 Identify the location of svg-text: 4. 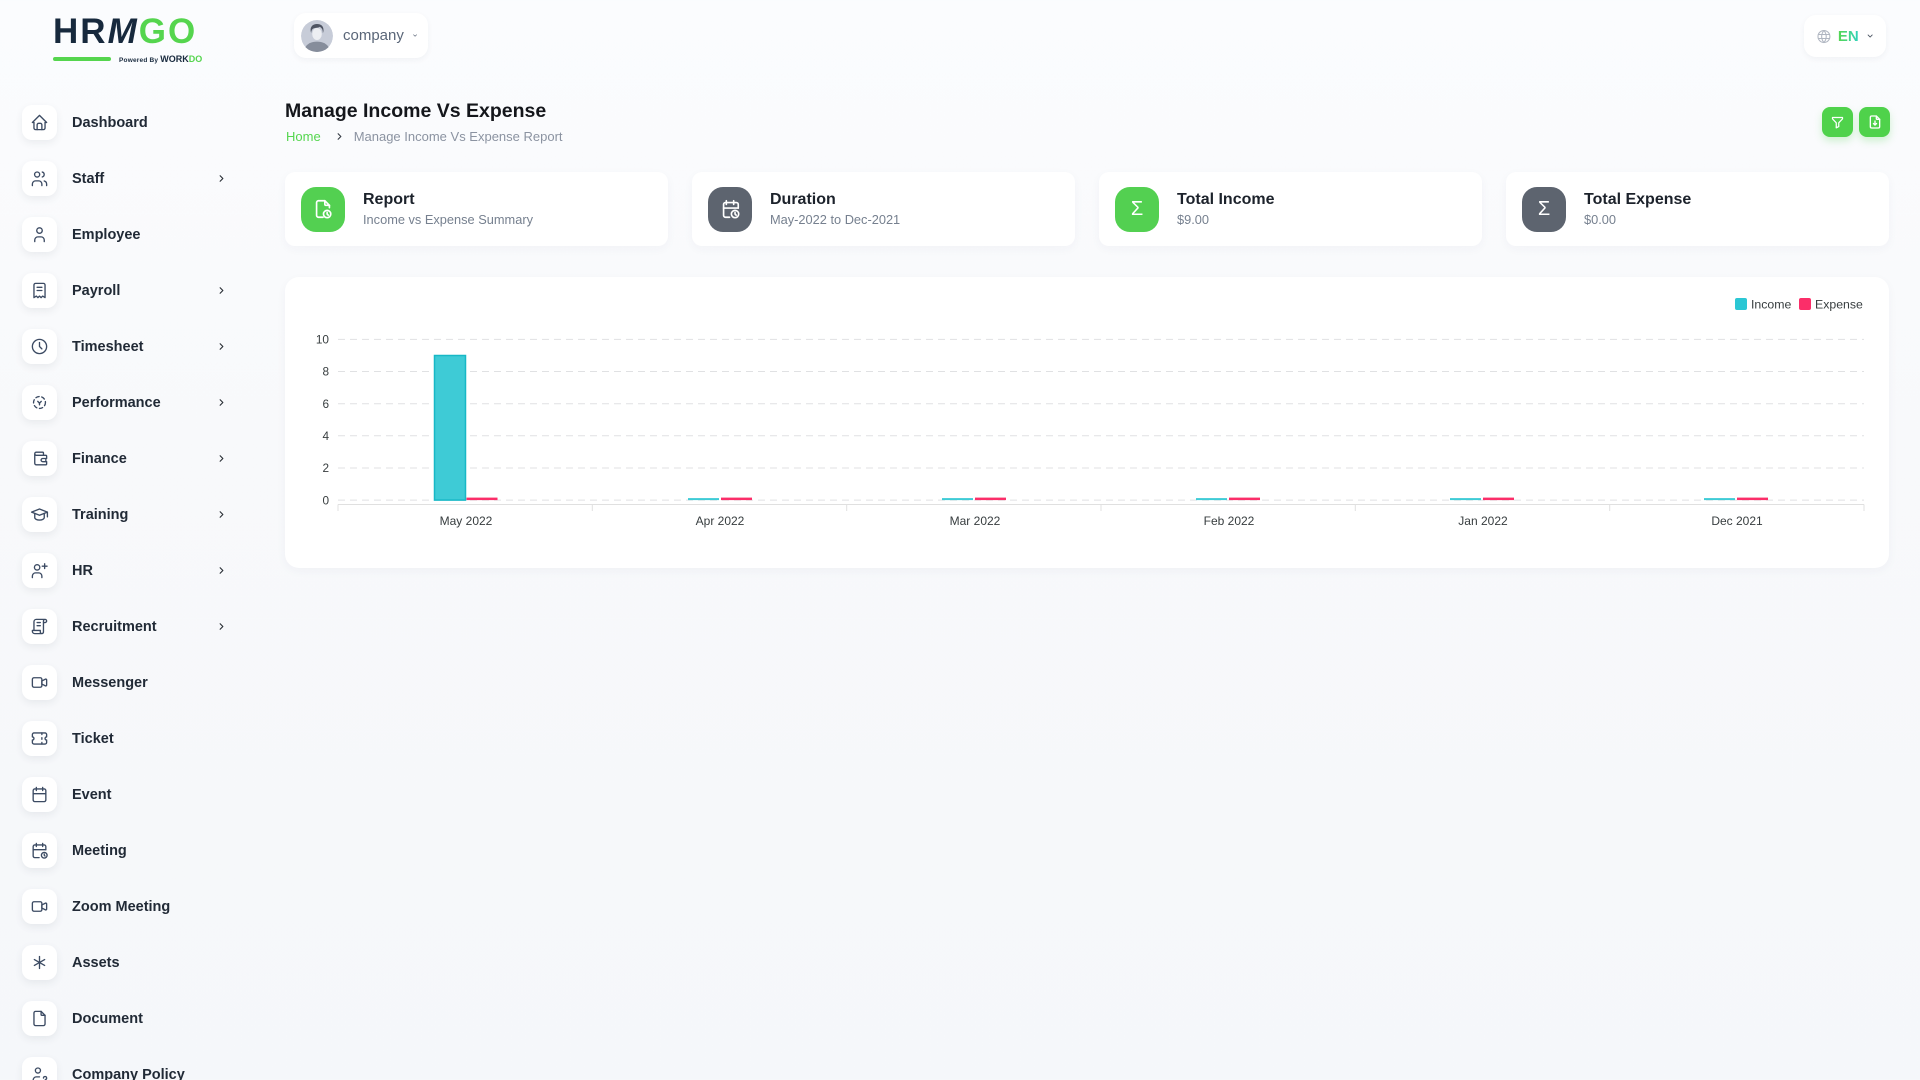
(325, 436).